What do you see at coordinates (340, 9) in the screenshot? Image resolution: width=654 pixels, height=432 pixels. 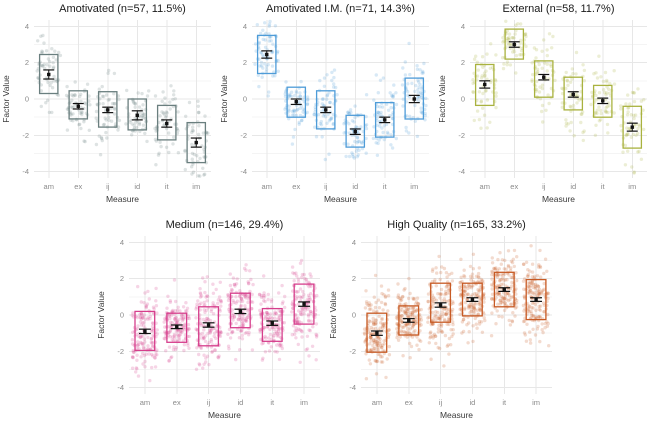 I see `panel-title: Amotivated I.M. (n=71, 14.3%)` at bounding box center [340, 9].